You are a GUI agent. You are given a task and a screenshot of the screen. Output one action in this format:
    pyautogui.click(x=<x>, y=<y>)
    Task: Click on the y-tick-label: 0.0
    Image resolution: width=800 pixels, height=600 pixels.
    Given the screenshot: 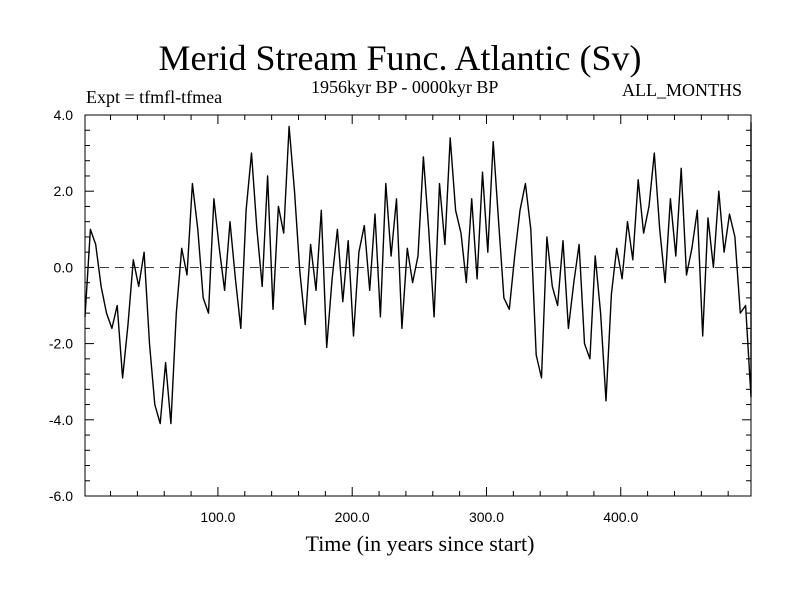 What is the action you would take?
    pyautogui.click(x=64, y=267)
    